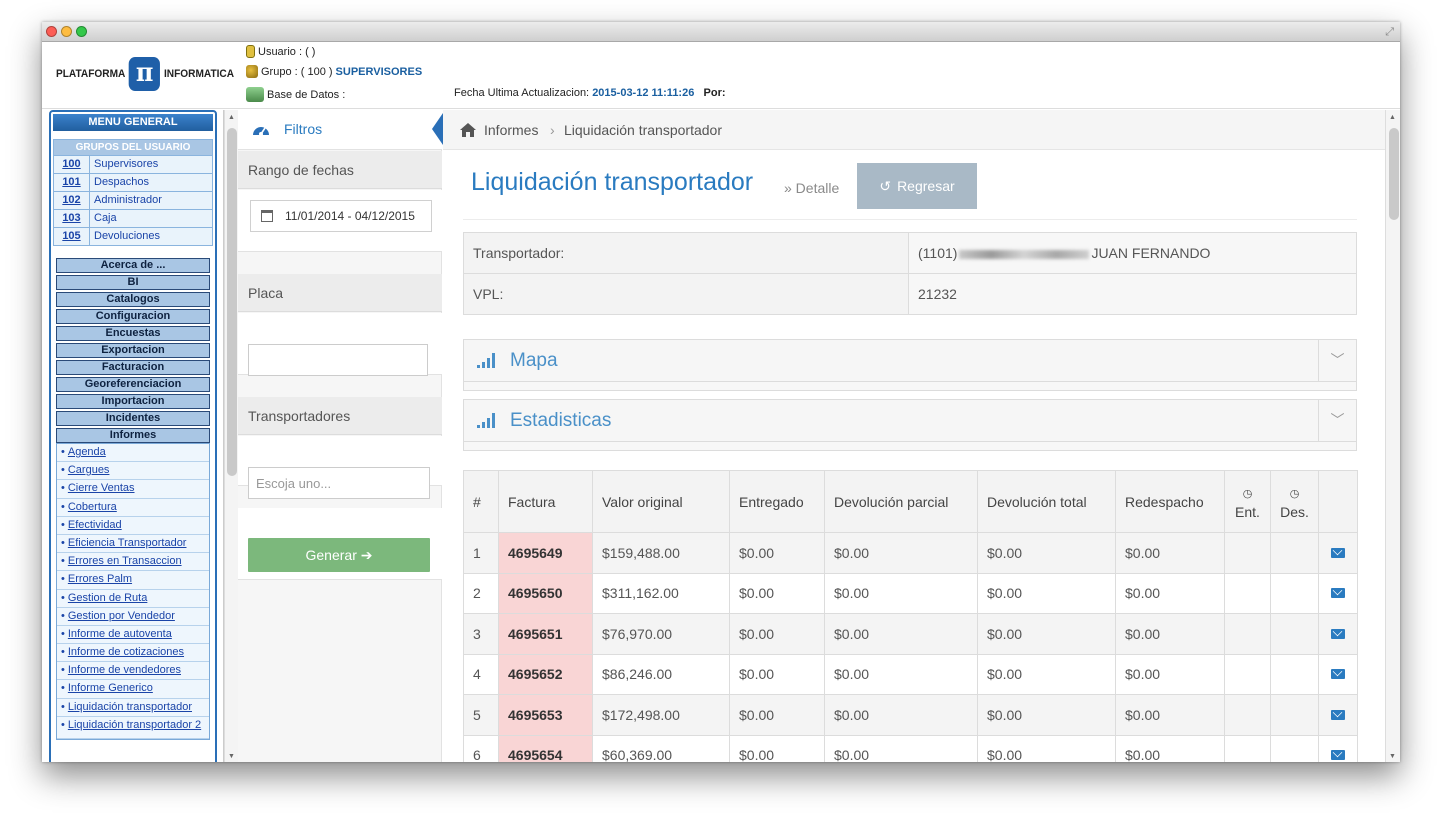  Describe the element at coordinates (910, 553) in the screenshot. I see `table-row: 1 4695649 $159,488.00 $0.00 $0.00 $0.00 $0.00` at that location.